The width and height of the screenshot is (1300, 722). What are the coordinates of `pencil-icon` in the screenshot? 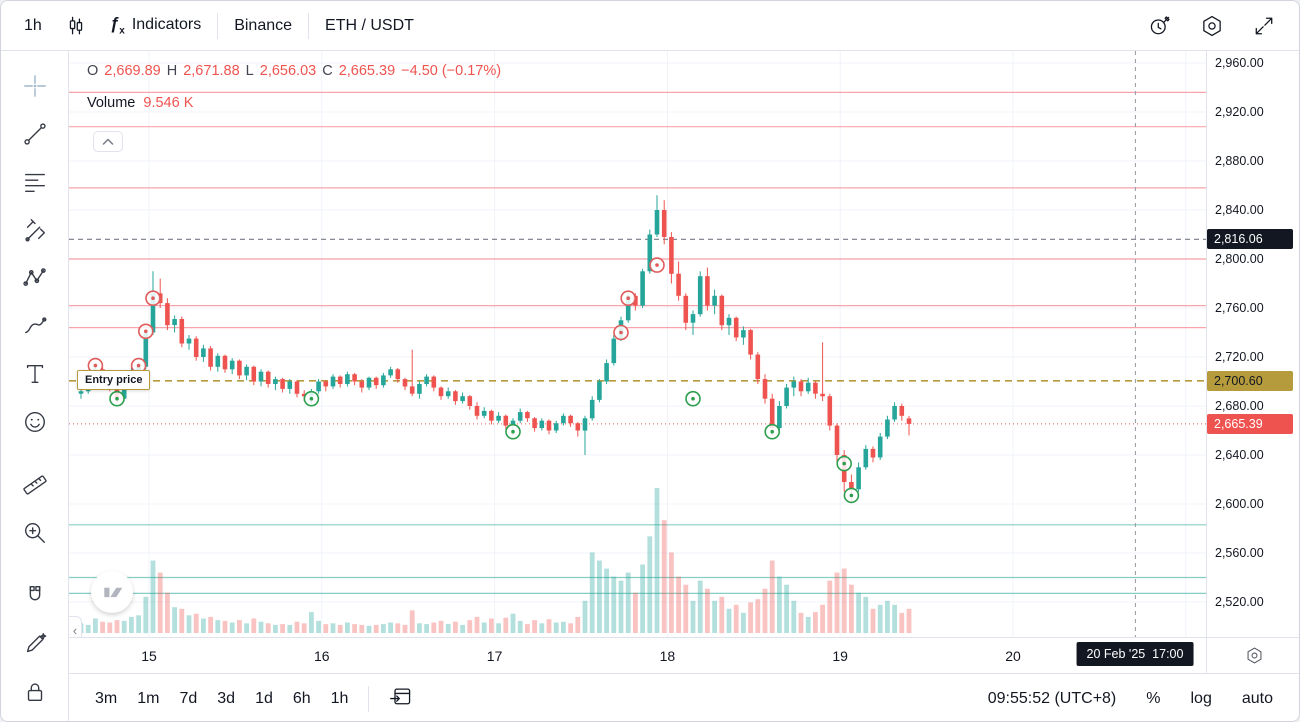 It's located at (36, 643).